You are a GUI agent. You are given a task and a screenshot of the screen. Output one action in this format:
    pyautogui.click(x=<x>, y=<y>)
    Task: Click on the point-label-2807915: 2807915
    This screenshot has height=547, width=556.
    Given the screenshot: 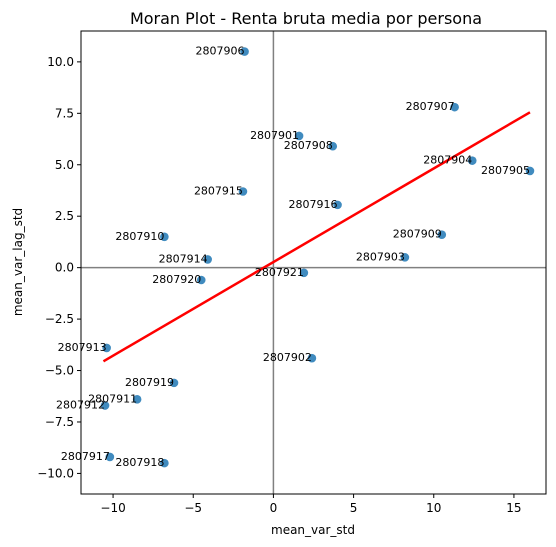 What is the action you would take?
    pyautogui.click(x=218, y=191)
    